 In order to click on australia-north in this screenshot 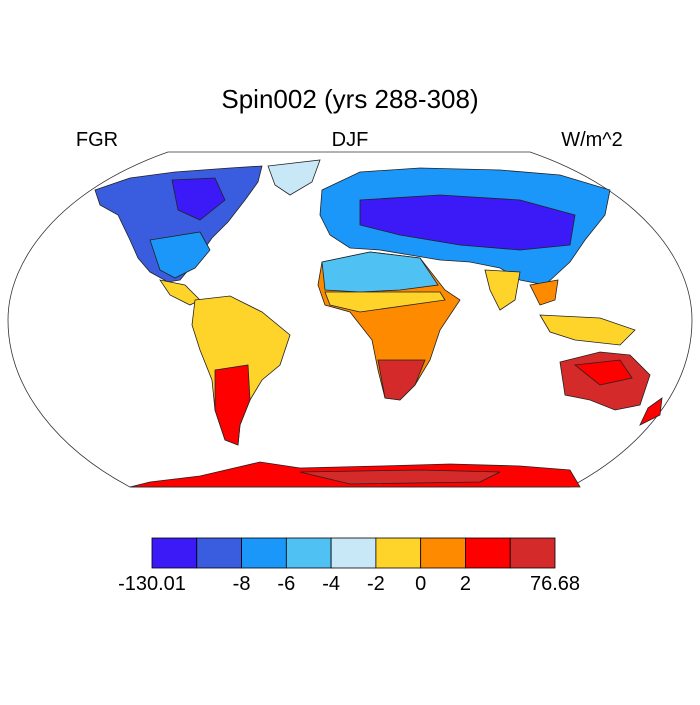, I will do `click(603, 372)`.